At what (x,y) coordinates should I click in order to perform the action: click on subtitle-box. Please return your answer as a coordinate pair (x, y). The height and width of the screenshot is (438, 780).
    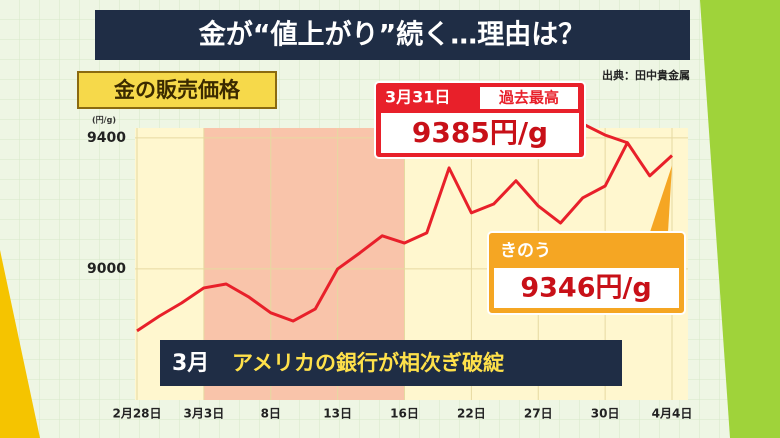
    Looking at the image, I should click on (177, 90).